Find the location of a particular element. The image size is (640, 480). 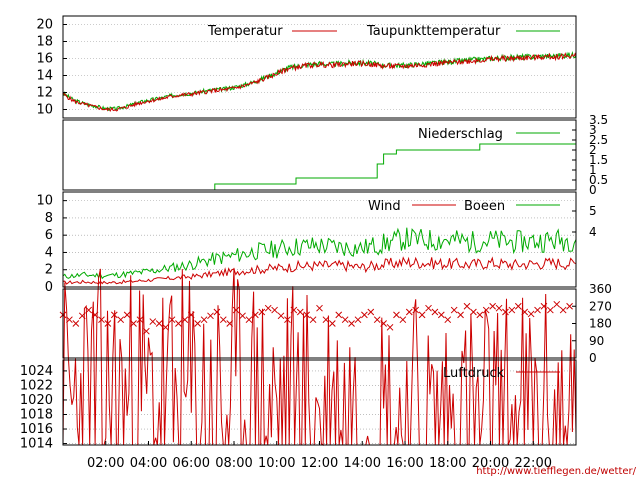

y-tick-label: 8 is located at coordinates (49, 218).